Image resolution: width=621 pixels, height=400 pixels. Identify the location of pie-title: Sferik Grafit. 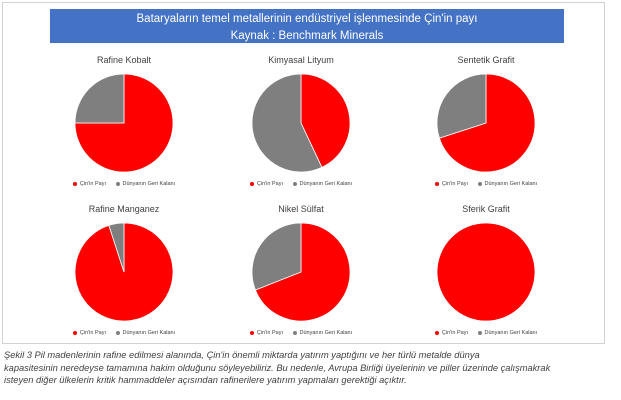
(486, 209).